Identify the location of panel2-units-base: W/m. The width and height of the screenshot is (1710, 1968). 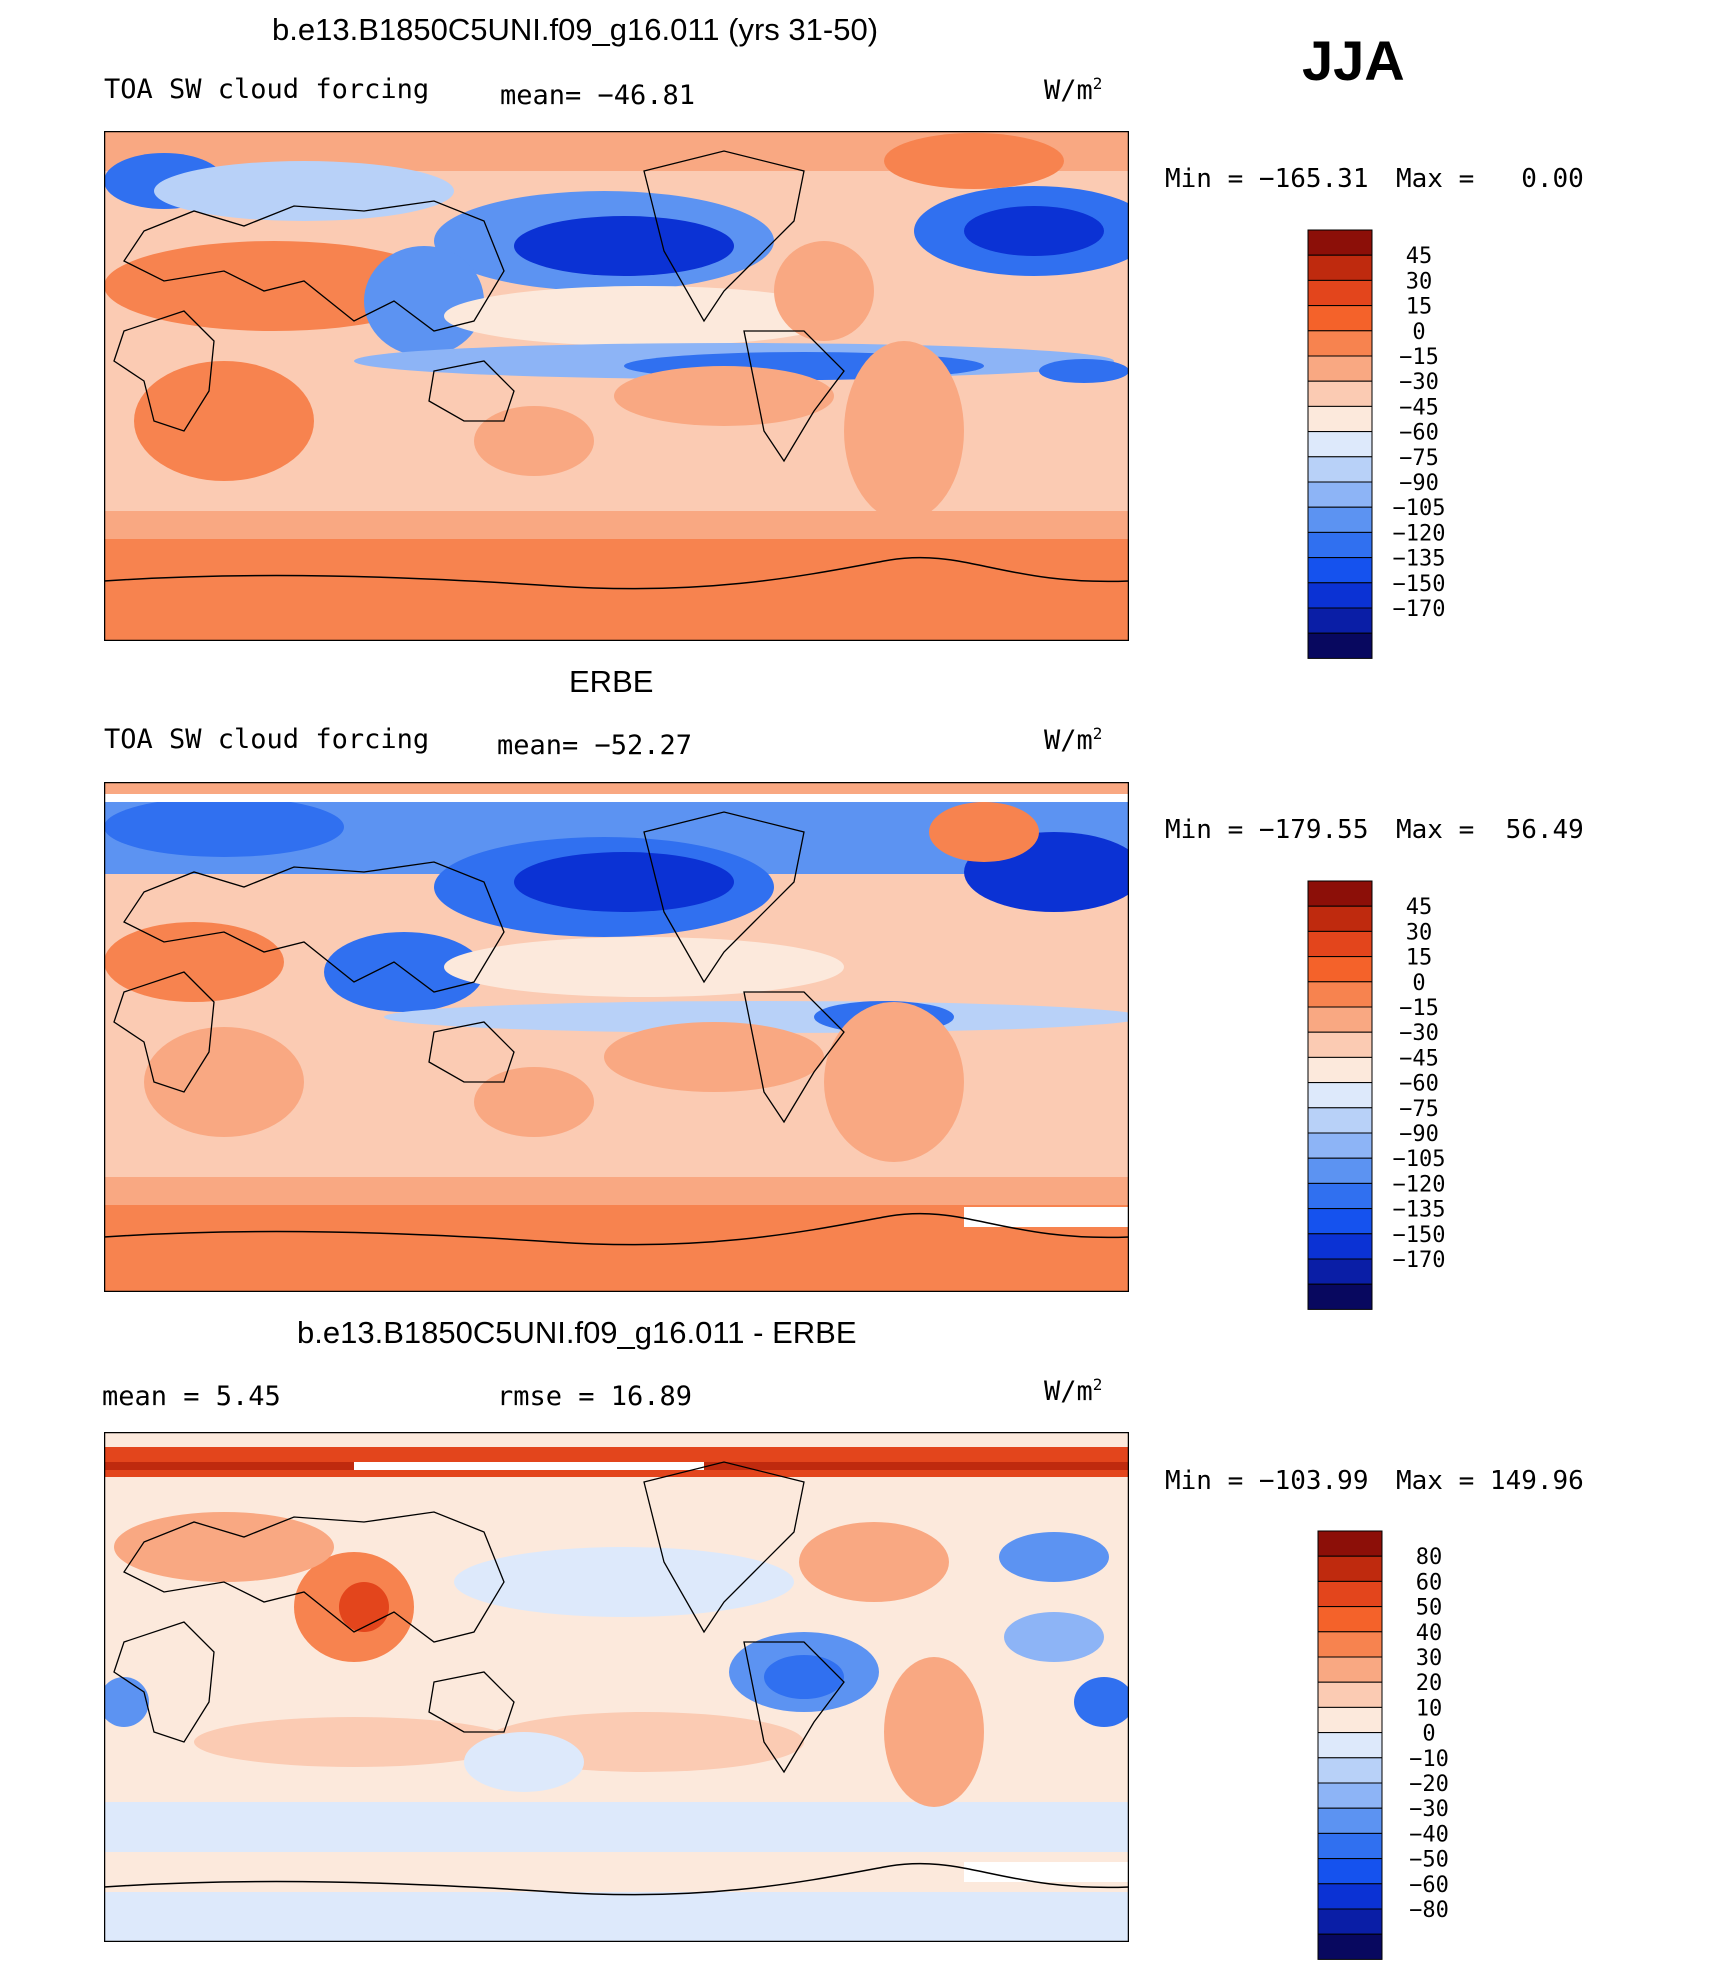
(1068, 740).